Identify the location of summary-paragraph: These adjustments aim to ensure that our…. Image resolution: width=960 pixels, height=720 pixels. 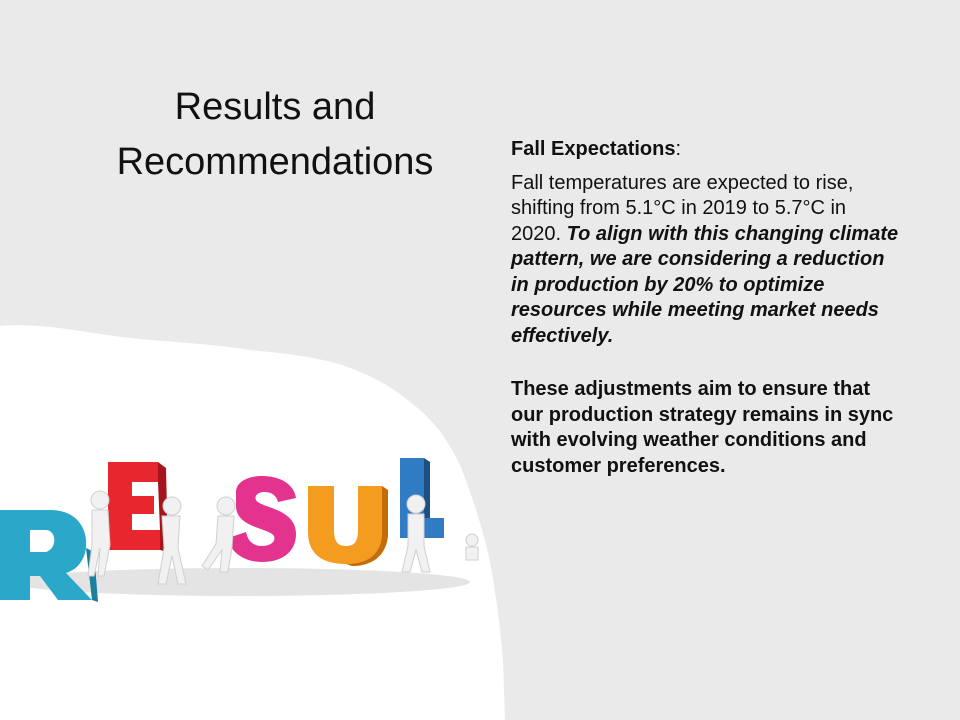
(702, 427).